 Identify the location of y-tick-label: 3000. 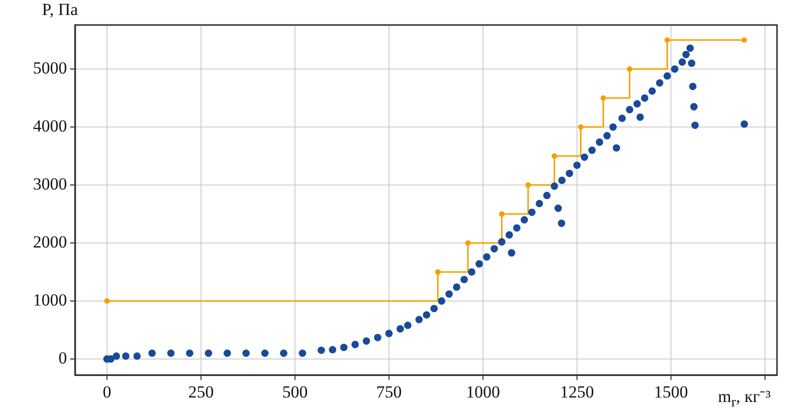
(50, 184).